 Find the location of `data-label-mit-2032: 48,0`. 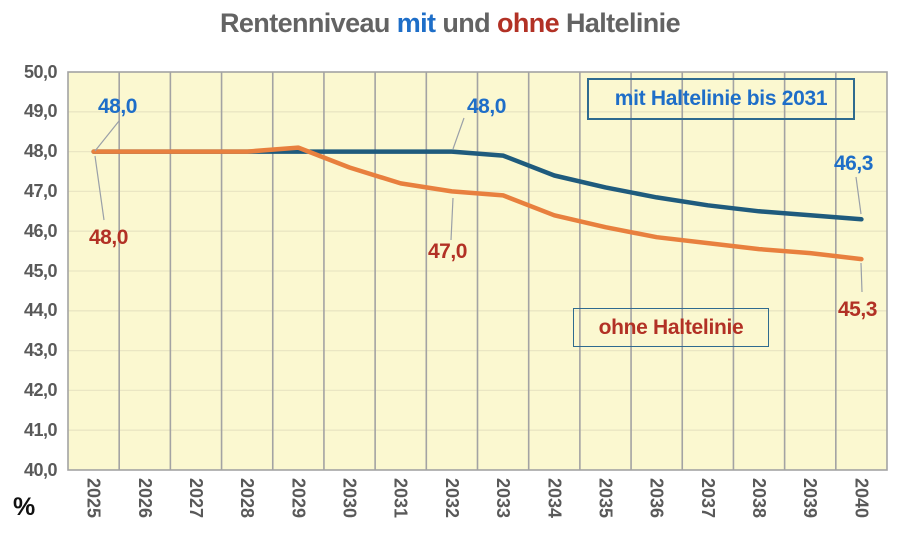

data-label-mit-2032: 48,0 is located at coordinates (486, 106).